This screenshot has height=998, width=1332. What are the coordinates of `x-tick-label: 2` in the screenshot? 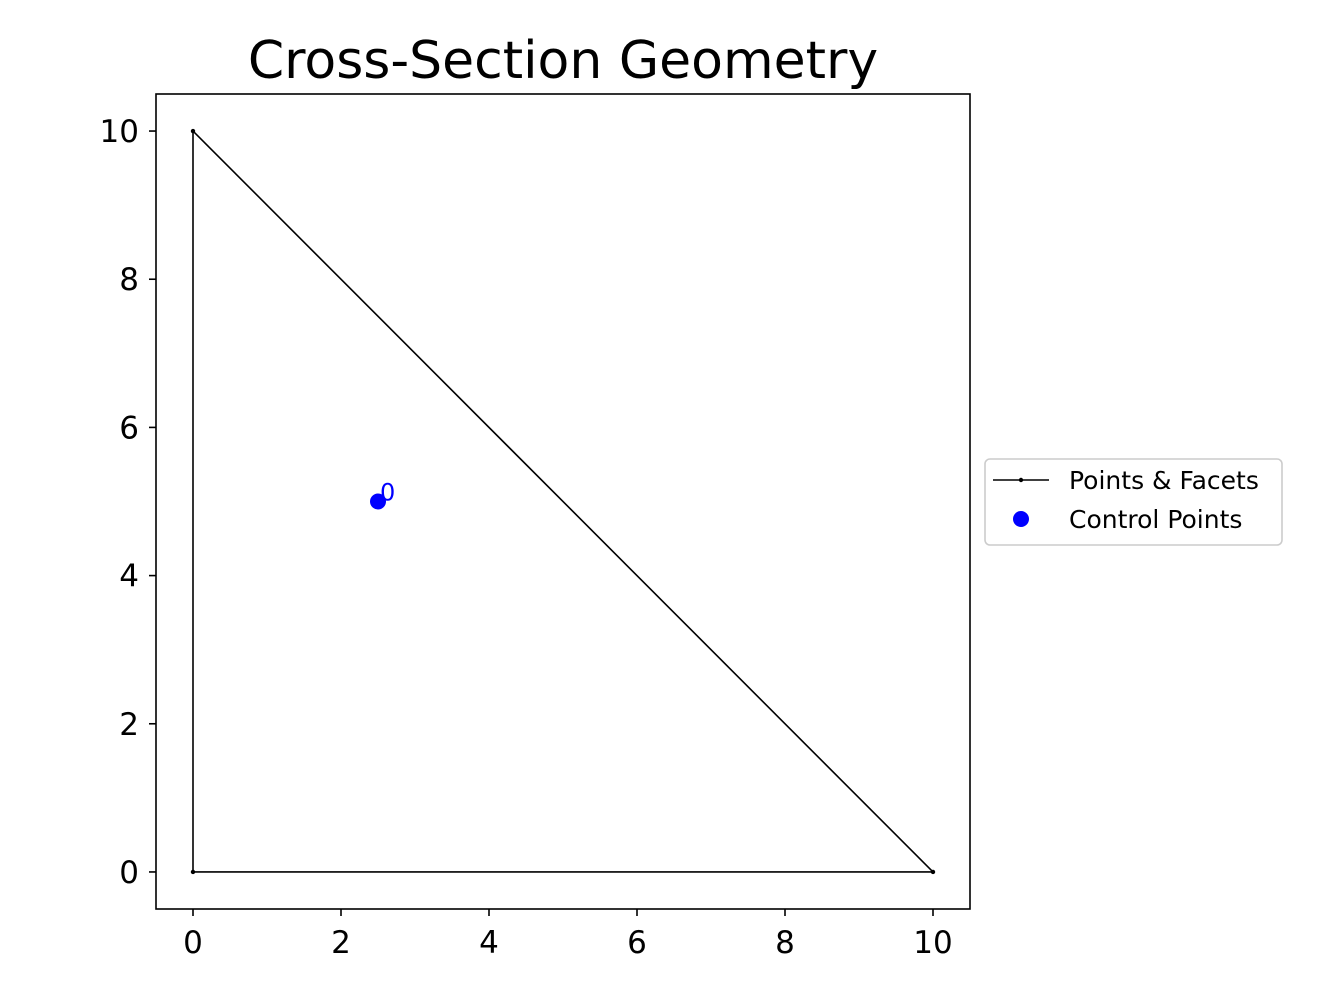 It's located at (341, 943).